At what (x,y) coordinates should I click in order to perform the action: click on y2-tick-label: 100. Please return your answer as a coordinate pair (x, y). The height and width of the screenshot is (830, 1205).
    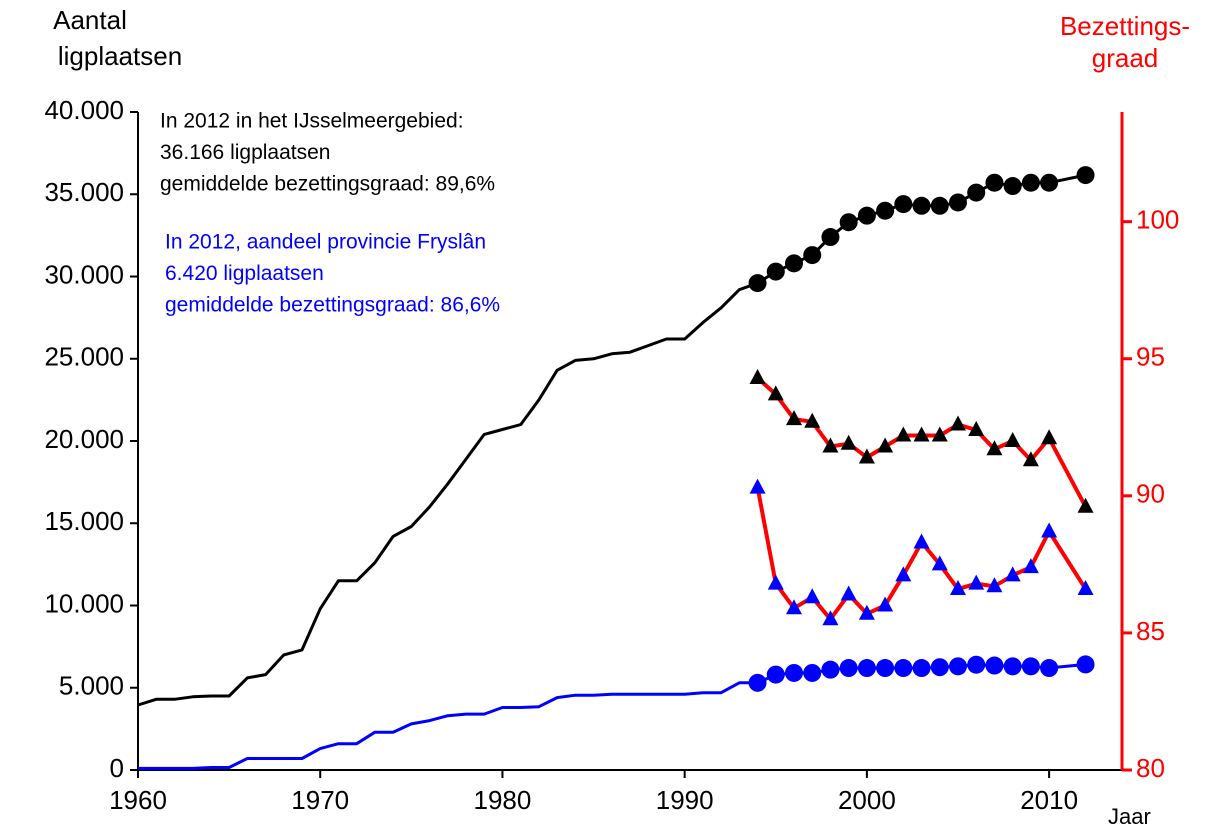
    Looking at the image, I should click on (1157, 220).